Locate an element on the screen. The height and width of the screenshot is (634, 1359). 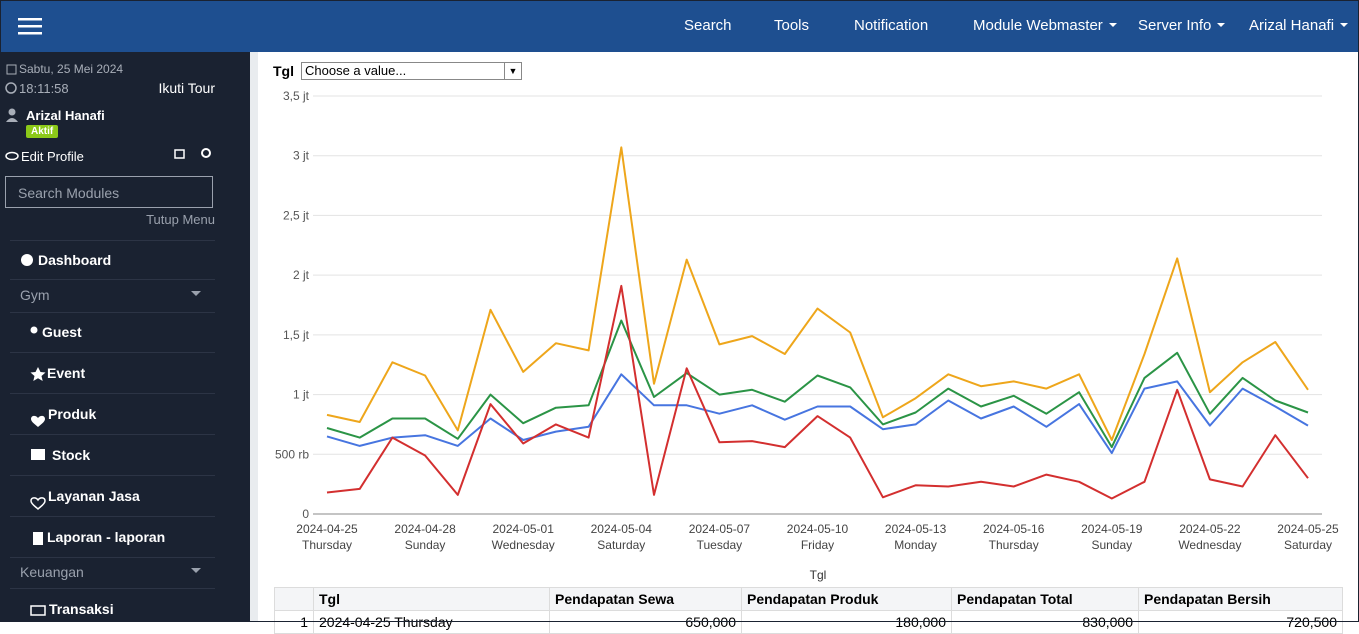
search-modules: Search Modules is located at coordinates (109, 192).